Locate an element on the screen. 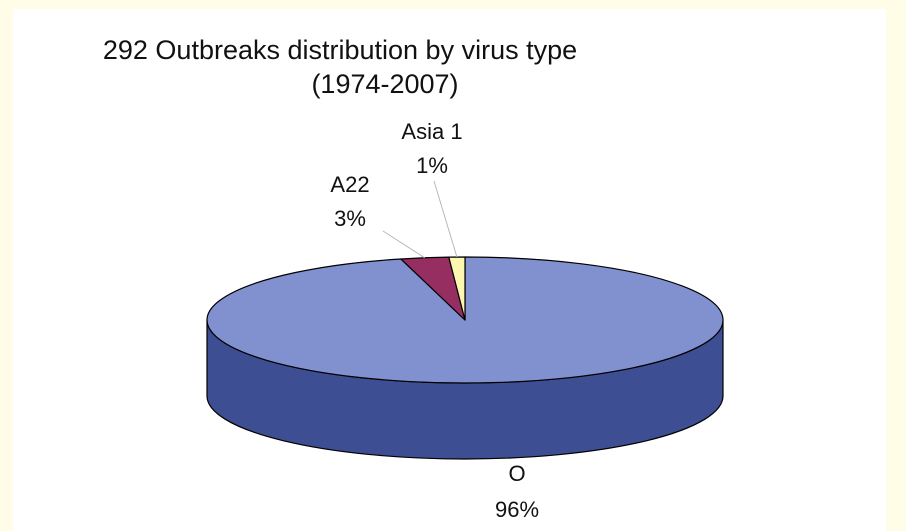 The height and width of the screenshot is (531, 906). slice-percent-o: 96% is located at coordinates (517, 509).